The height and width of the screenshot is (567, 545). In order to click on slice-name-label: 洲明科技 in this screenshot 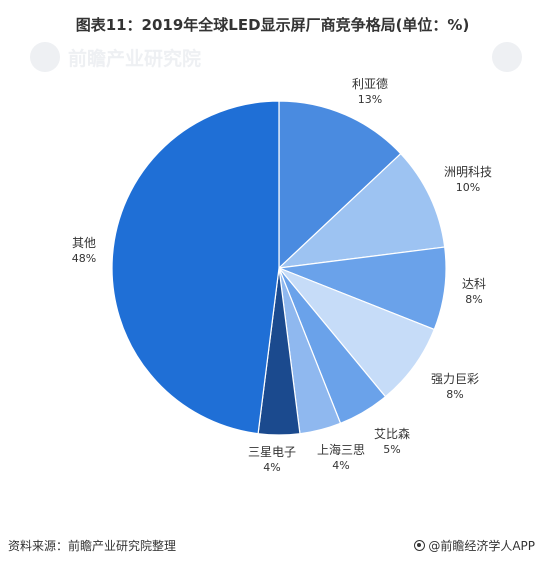, I will do `click(468, 172)`.